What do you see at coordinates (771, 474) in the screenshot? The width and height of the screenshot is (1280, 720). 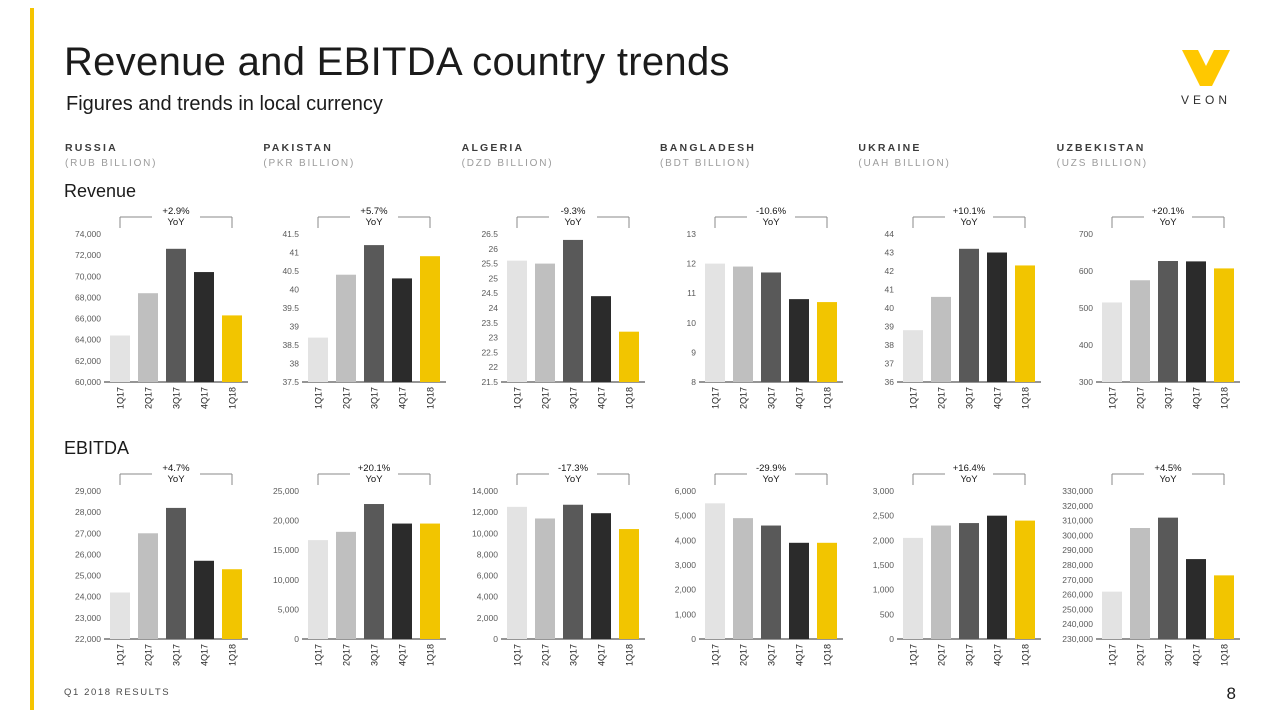 I see `yoy-label: -29.9% YoY` at bounding box center [771, 474].